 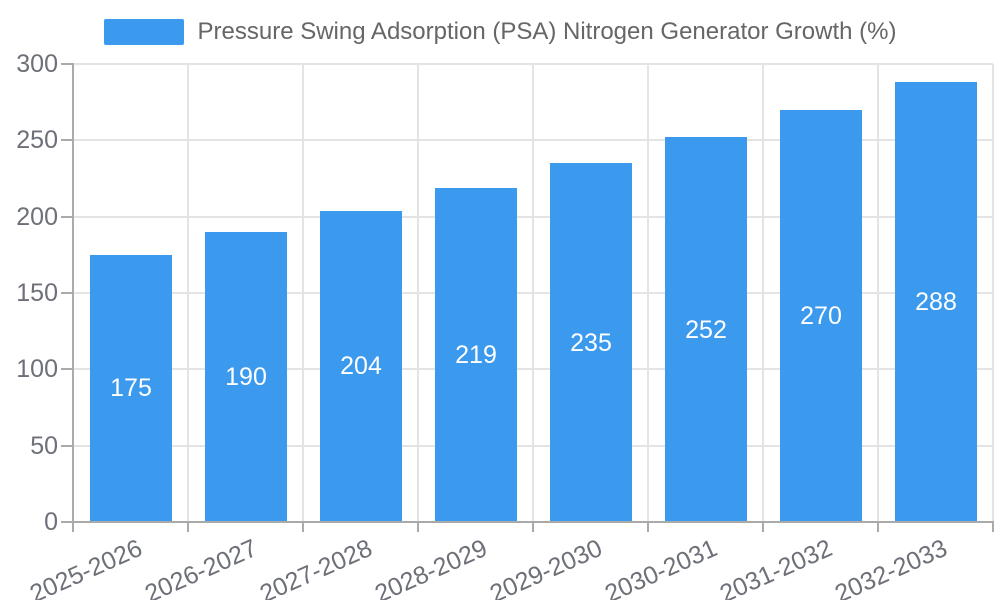 What do you see at coordinates (37, 293) in the screenshot?
I see `y-tick-label: 150` at bounding box center [37, 293].